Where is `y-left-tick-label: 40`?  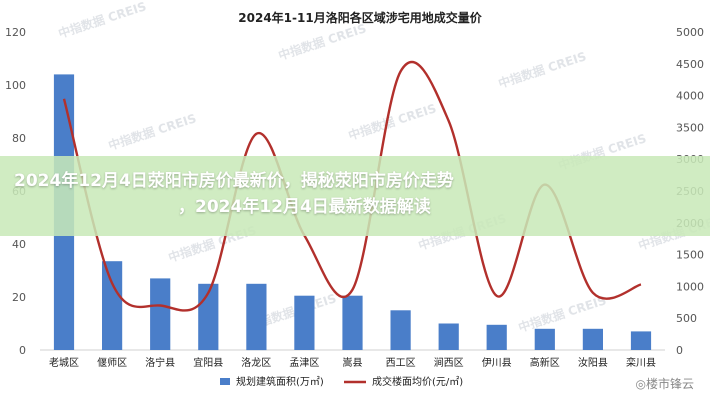 y-left-tick-label: 40 is located at coordinates (19, 244).